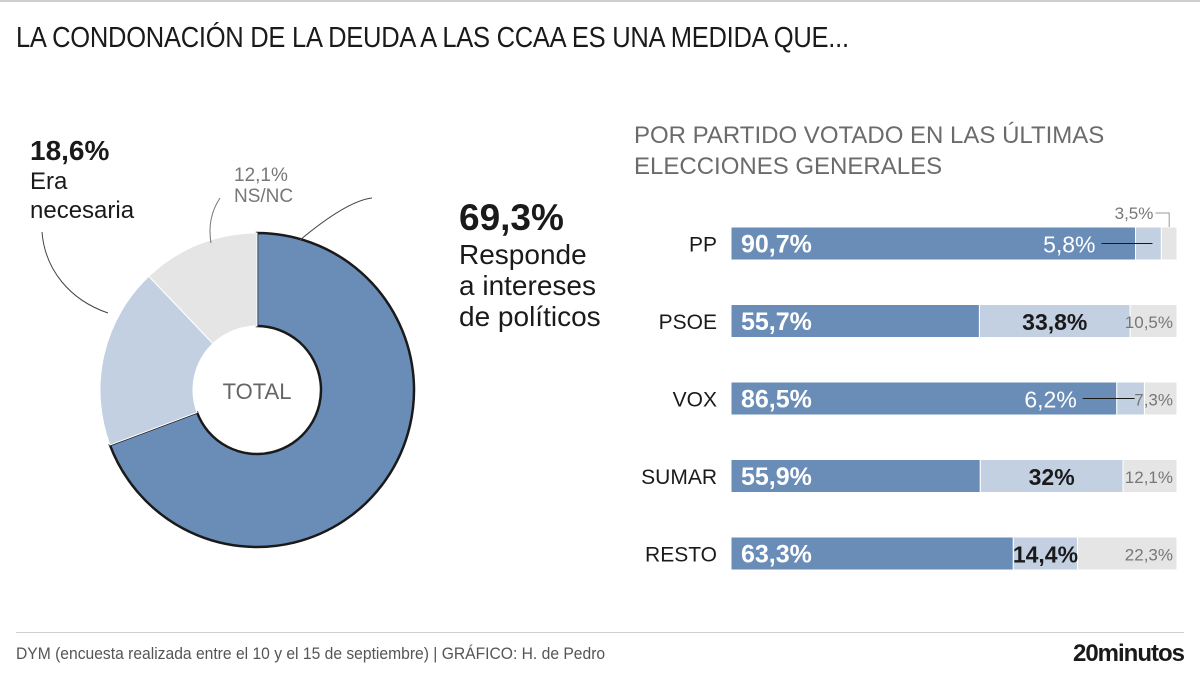 This screenshot has width=1200, height=675. Describe the element at coordinates (82, 210) in the screenshot. I see `label-necesaria-line: necesaria` at that location.